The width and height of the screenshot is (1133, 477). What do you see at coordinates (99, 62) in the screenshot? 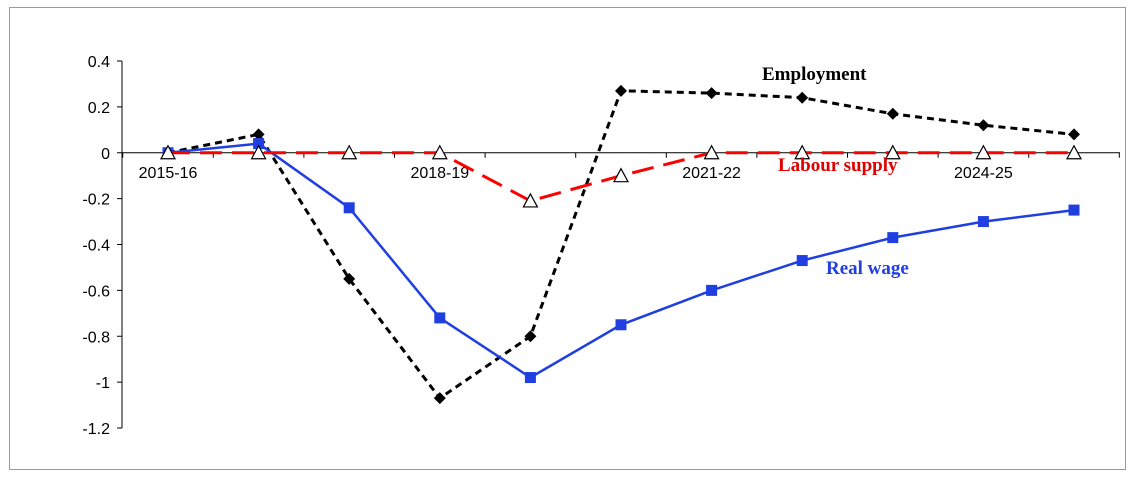
I see `y-tick-label: 0.4` at bounding box center [99, 62].